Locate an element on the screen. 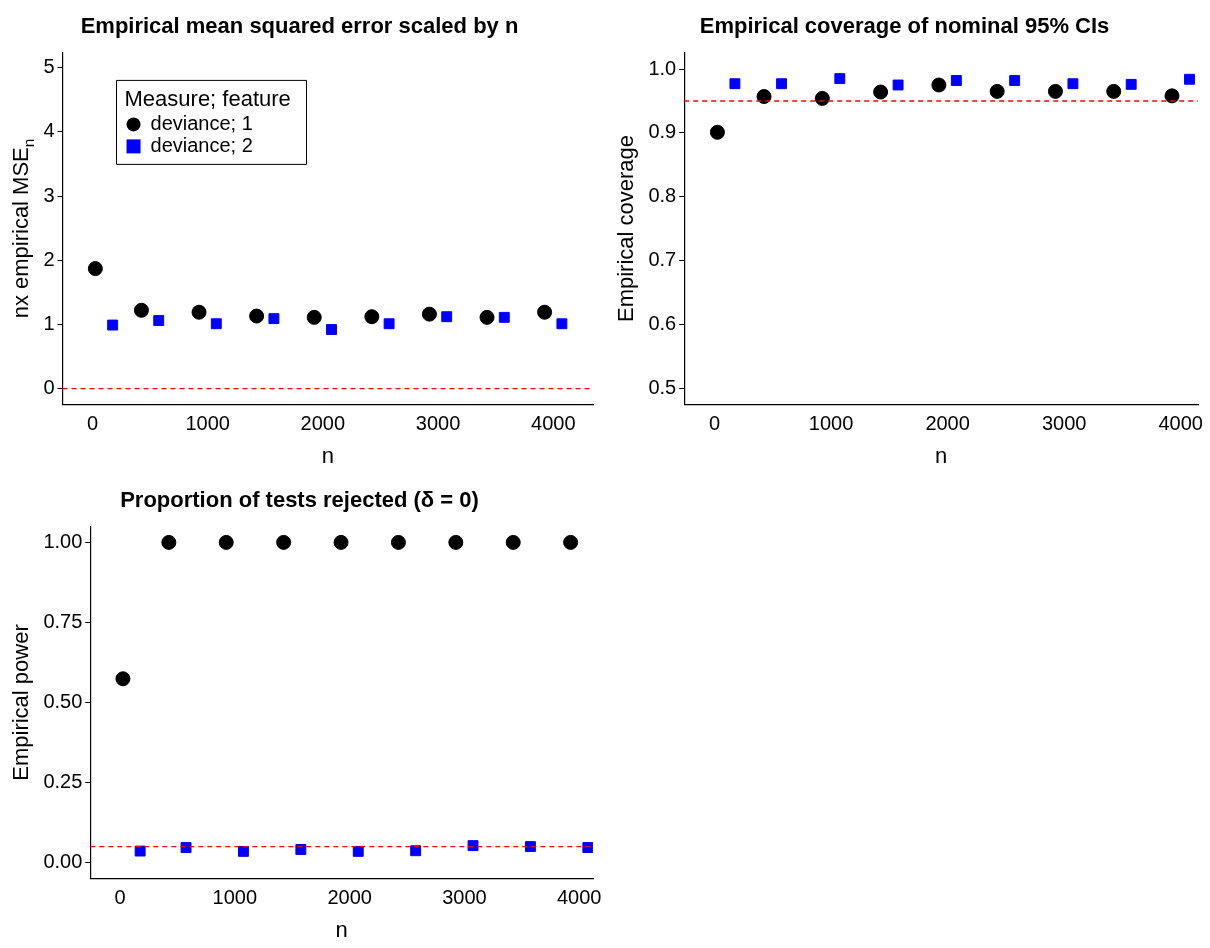 The image size is (1210, 948). legend-label: deviance; 2 is located at coordinates (201, 144).